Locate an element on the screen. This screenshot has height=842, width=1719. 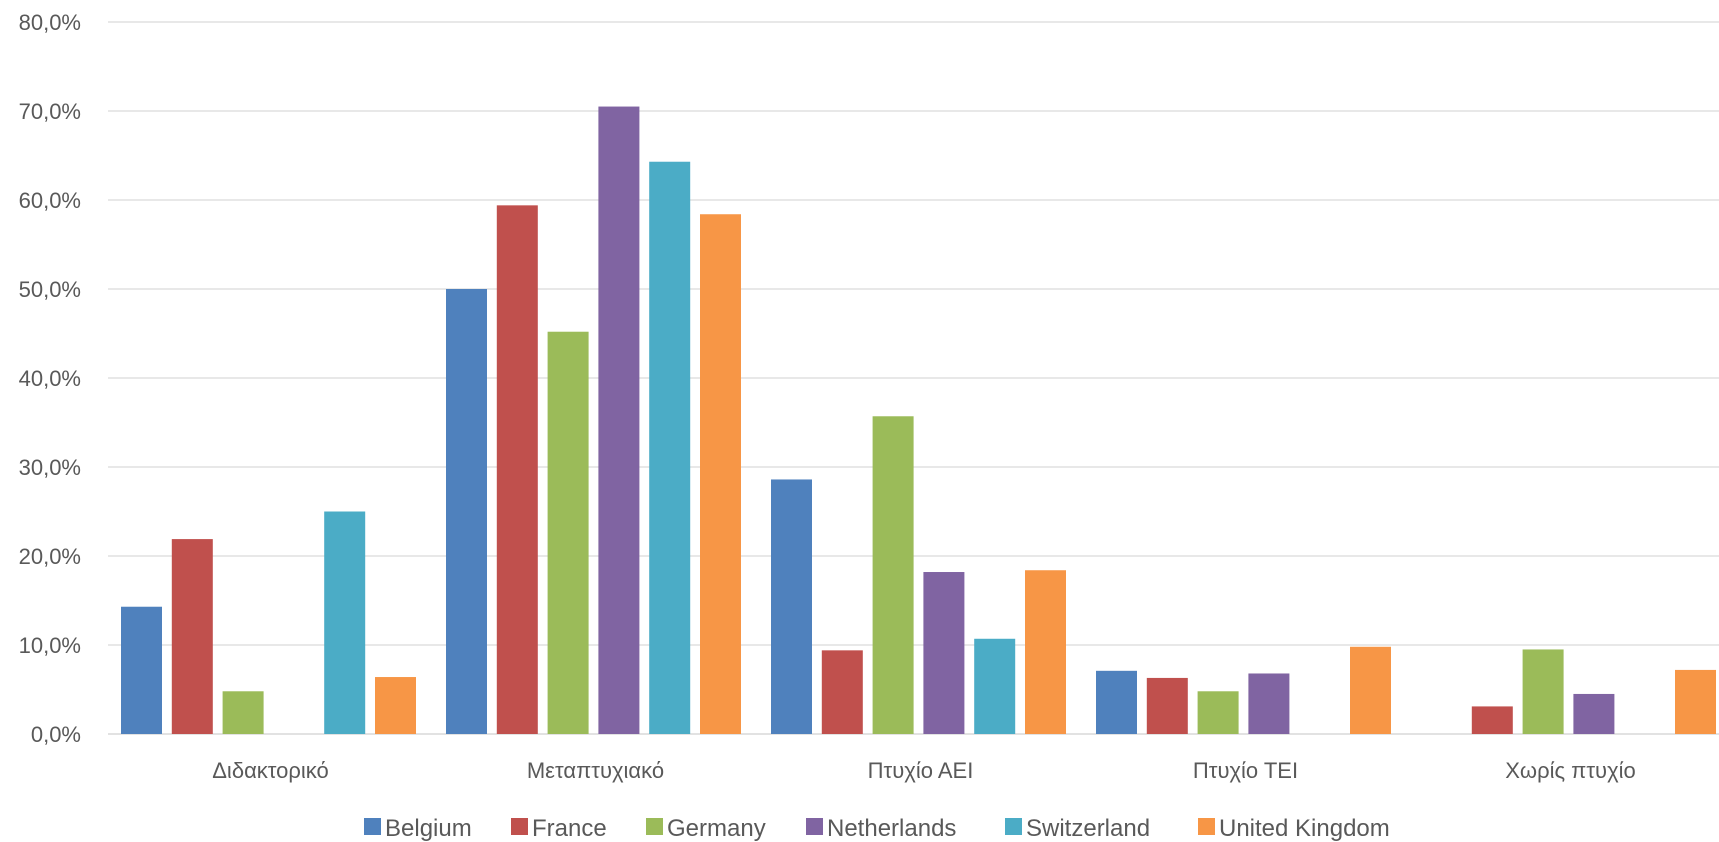
y-tick-label: 60,0% is located at coordinates (50, 200).